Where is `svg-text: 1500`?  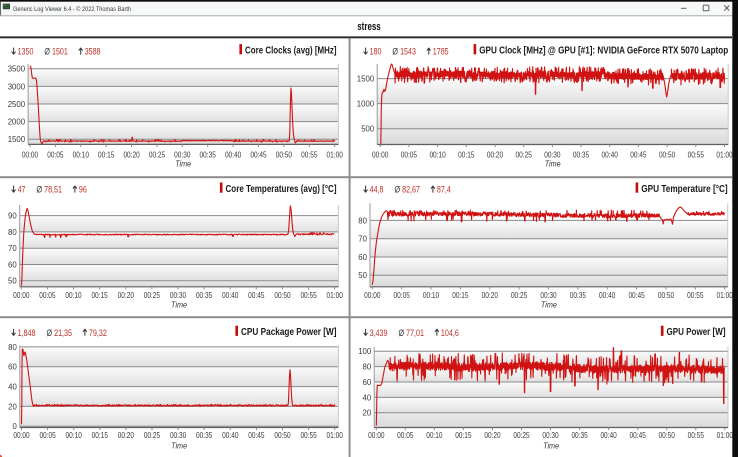
svg-text: 1500 is located at coordinates (366, 79).